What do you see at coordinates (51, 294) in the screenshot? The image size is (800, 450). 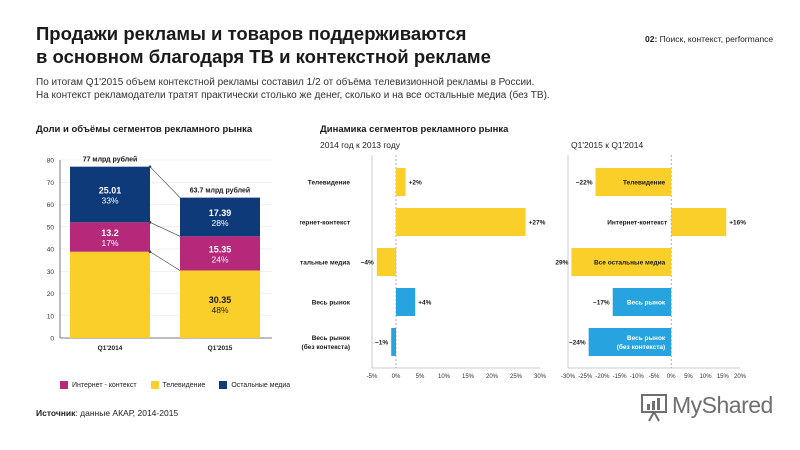 I see `y-tick-label-2: 20` at bounding box center [51, 294].